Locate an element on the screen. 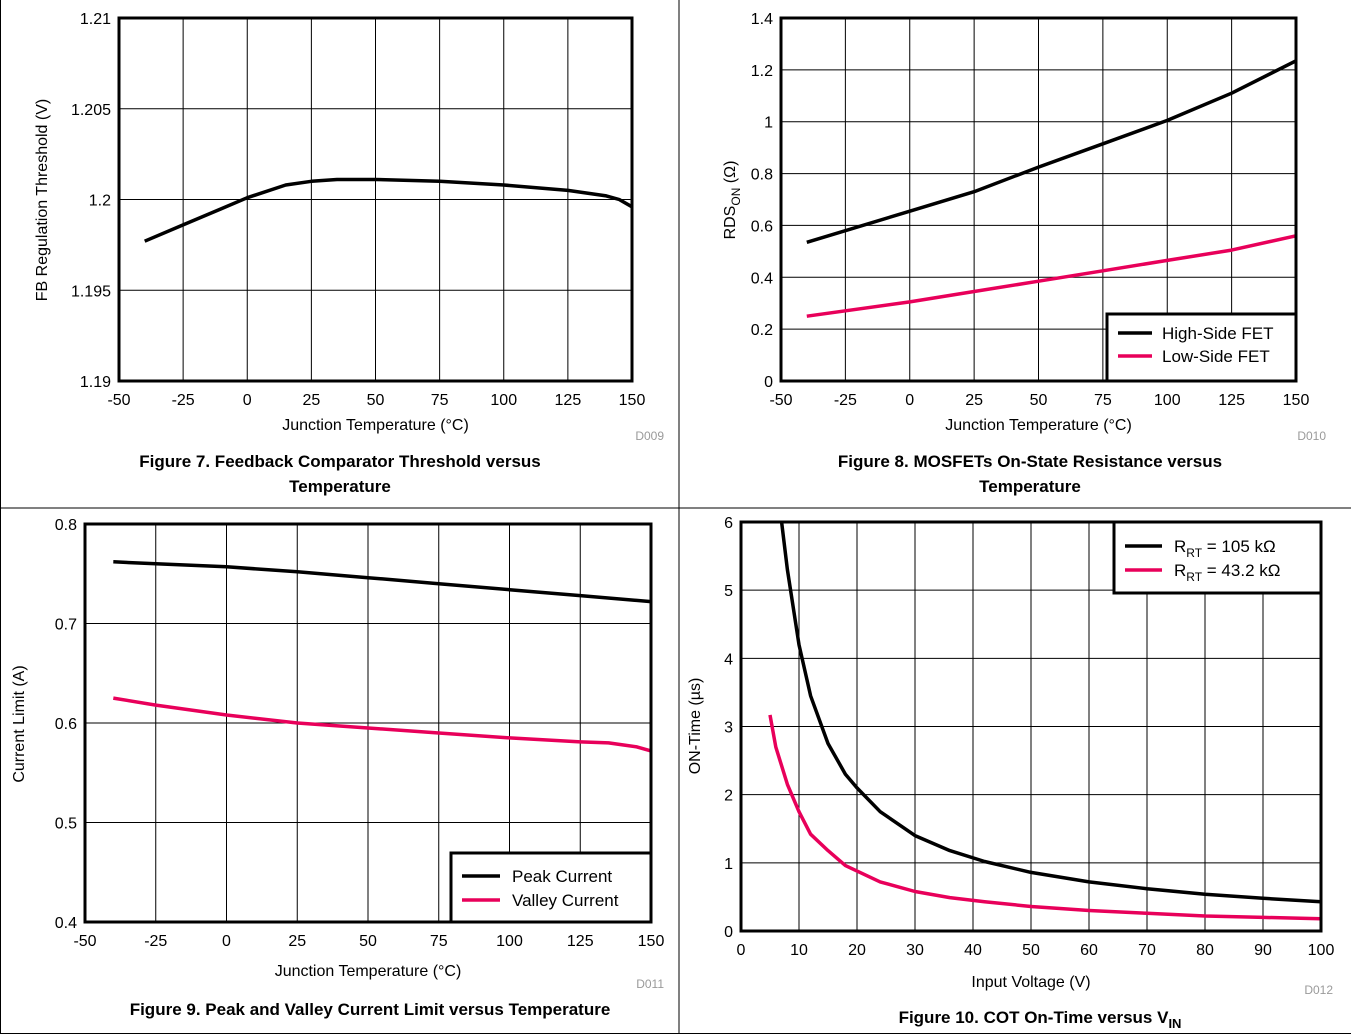 This screenshot has height=1034, width=1351. y-tick-label: 5 is located at coordinates (728, 591).